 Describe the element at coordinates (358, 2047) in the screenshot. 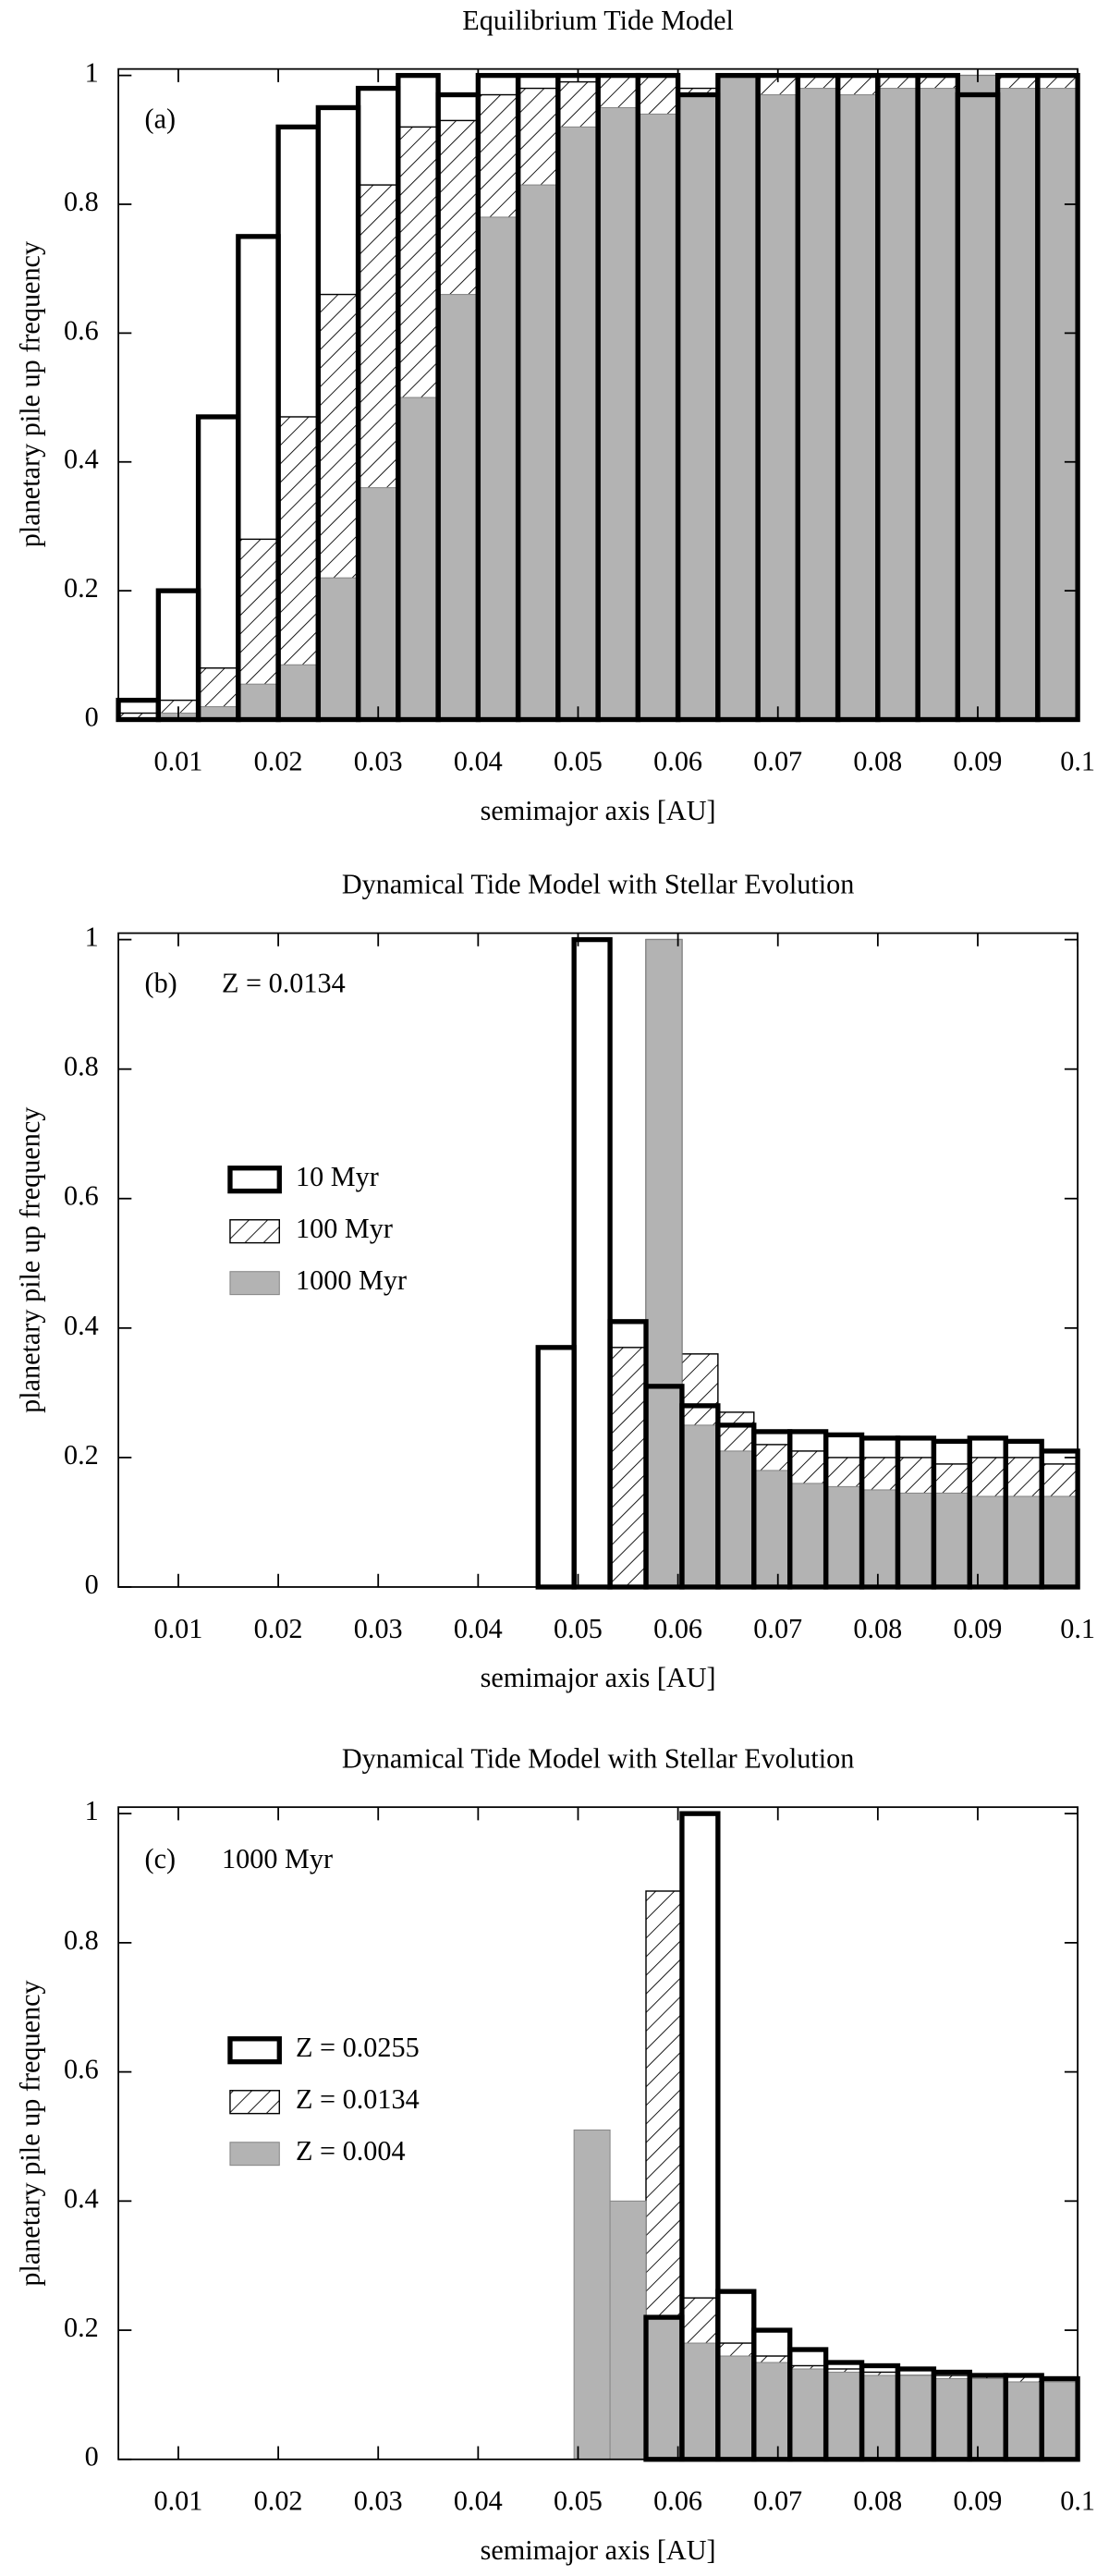

I see `legend-label: Z = 0.0255` at that location.